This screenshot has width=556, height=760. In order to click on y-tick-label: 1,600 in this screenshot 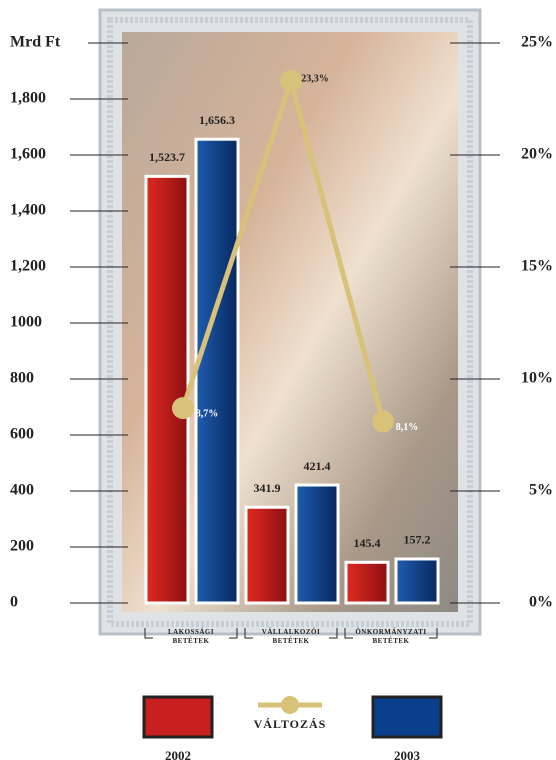, I will do `click(28, 154)`.